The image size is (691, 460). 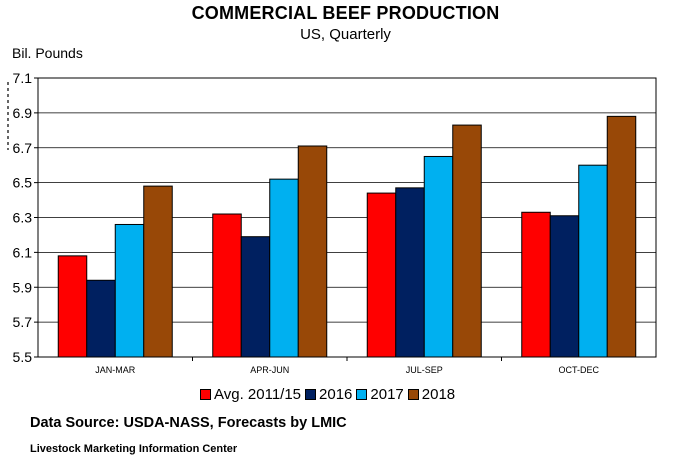 What do you see at coordinates (134, 449) in the screenshot?
I see `footer-credit: Livestock Marketing Information Center` at bounding box center [134, 449].